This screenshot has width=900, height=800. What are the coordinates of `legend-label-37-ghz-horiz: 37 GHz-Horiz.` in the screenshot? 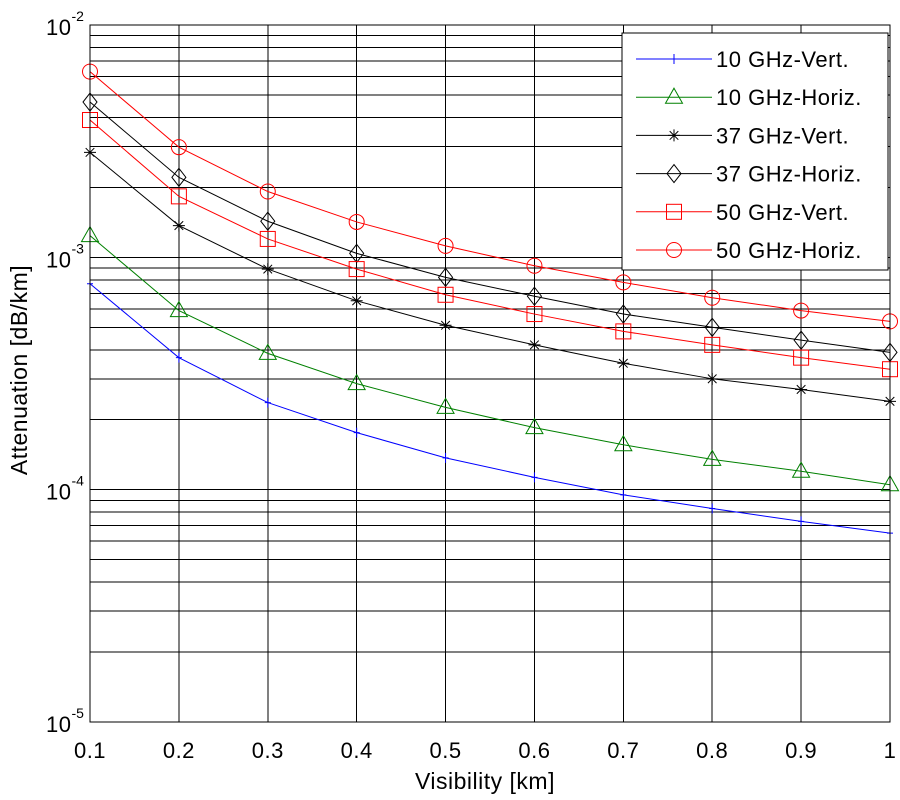 It's located at (789, 174).